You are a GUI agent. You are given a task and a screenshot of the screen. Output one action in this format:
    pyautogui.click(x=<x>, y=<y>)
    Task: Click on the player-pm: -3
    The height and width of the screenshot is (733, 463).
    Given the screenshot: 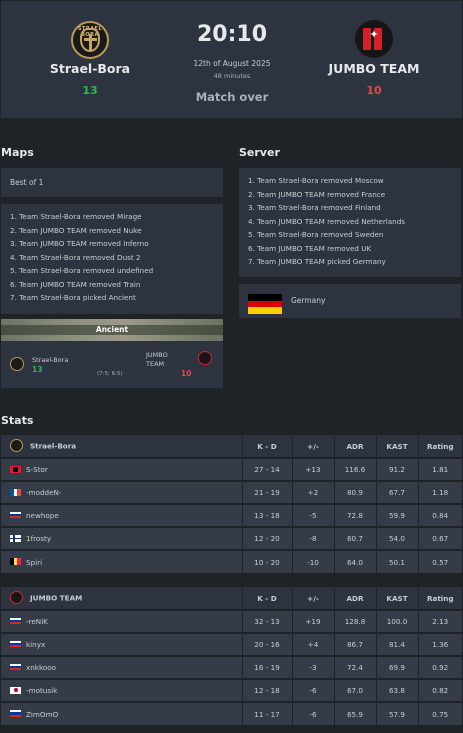 What is the action you would take?
    pyautogui.click(x=312, y=667)
    